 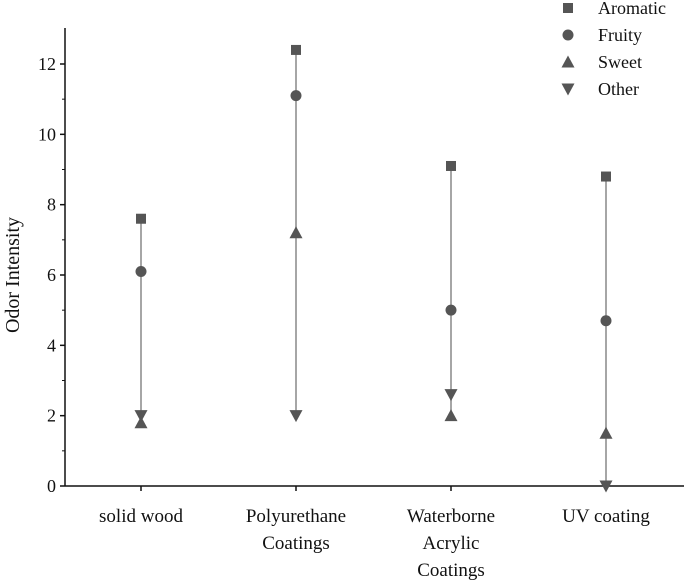 I want to click on x-category-label: Waterborne, so click(x=451, y=516).